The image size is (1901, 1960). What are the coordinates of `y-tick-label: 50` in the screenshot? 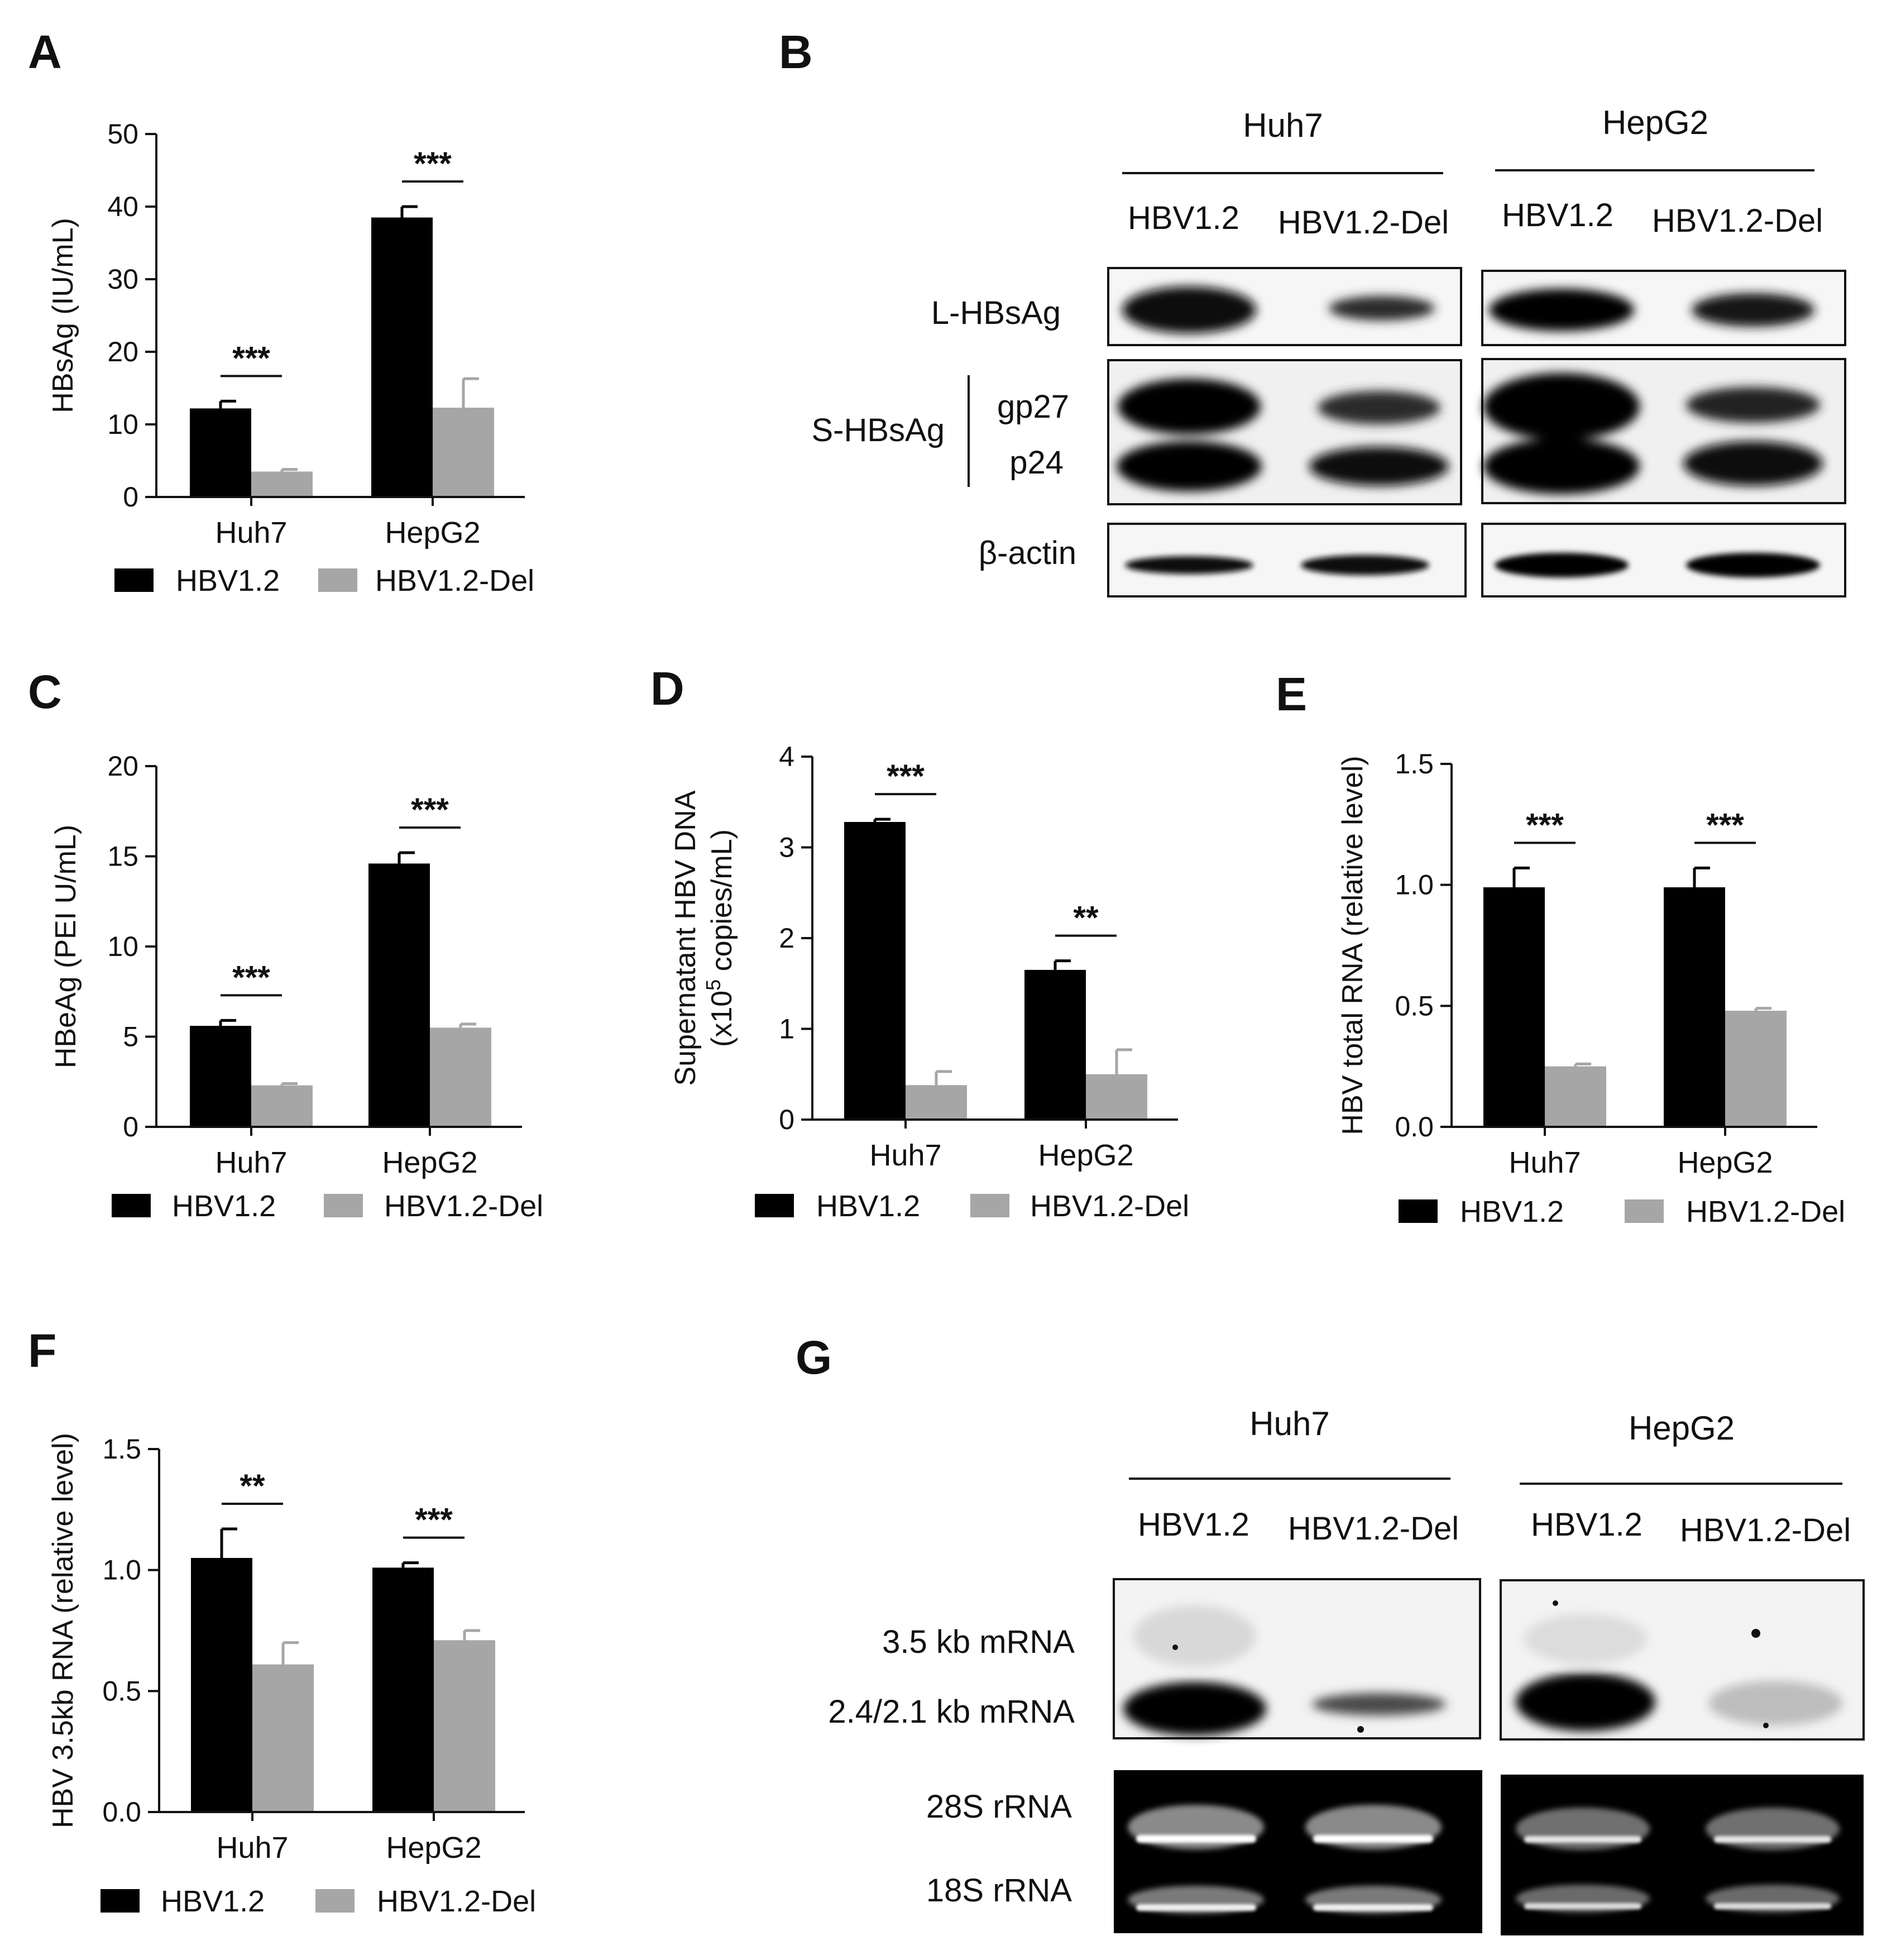 It's located at (122, 134).